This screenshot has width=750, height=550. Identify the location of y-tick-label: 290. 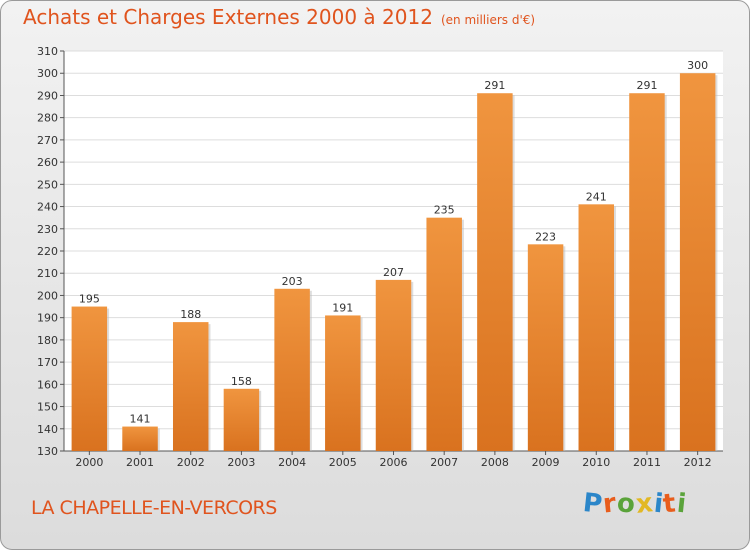
(47, 95).